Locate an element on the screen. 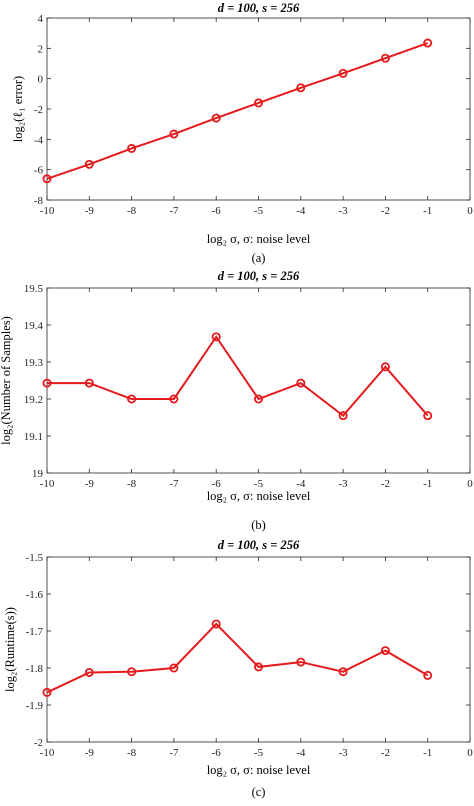 This screenshot has height=806, width=474. panel-caption: (b) is located at coordinates (258, 525).